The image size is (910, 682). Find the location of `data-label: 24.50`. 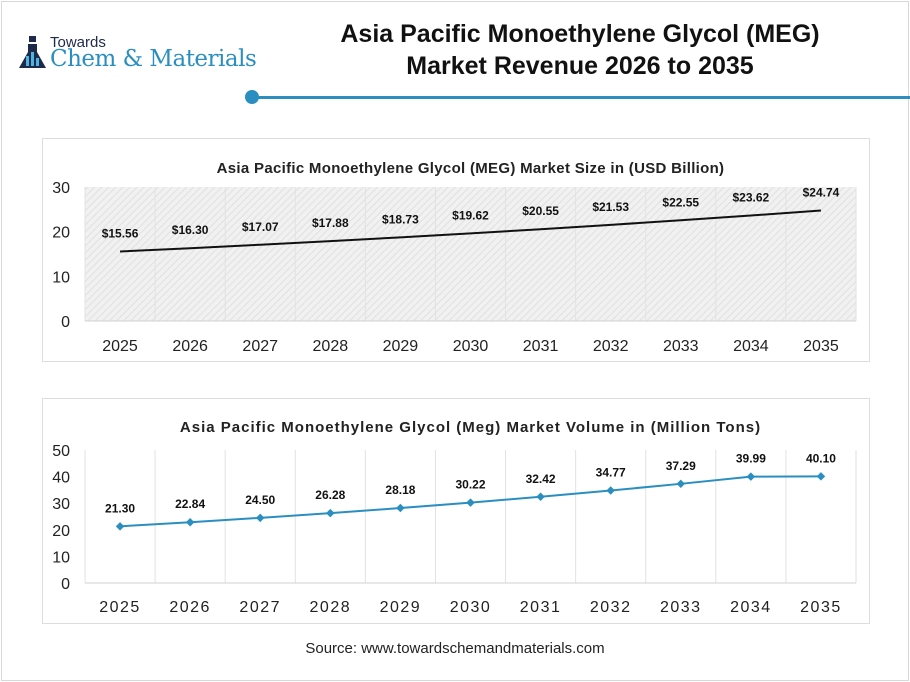

data-label: 24.50 is located at coordinates (260, 500).